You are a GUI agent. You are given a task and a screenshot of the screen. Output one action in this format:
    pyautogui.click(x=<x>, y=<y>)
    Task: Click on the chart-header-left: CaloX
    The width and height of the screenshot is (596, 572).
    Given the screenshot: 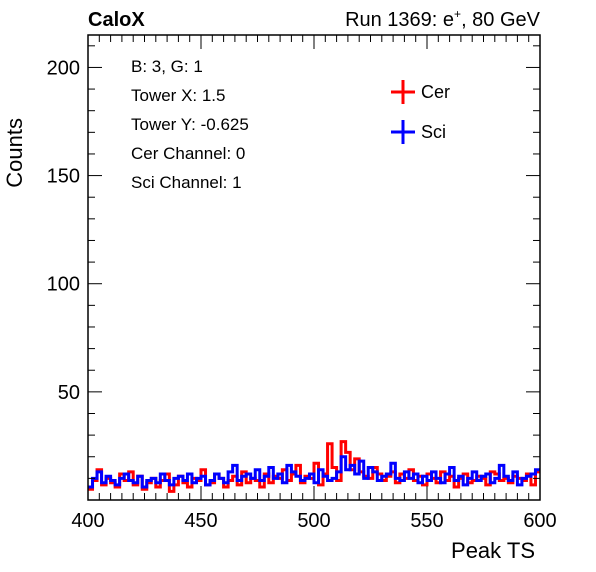 What is the action you would take?
    pyautogui.click(x=116, y=20)
    